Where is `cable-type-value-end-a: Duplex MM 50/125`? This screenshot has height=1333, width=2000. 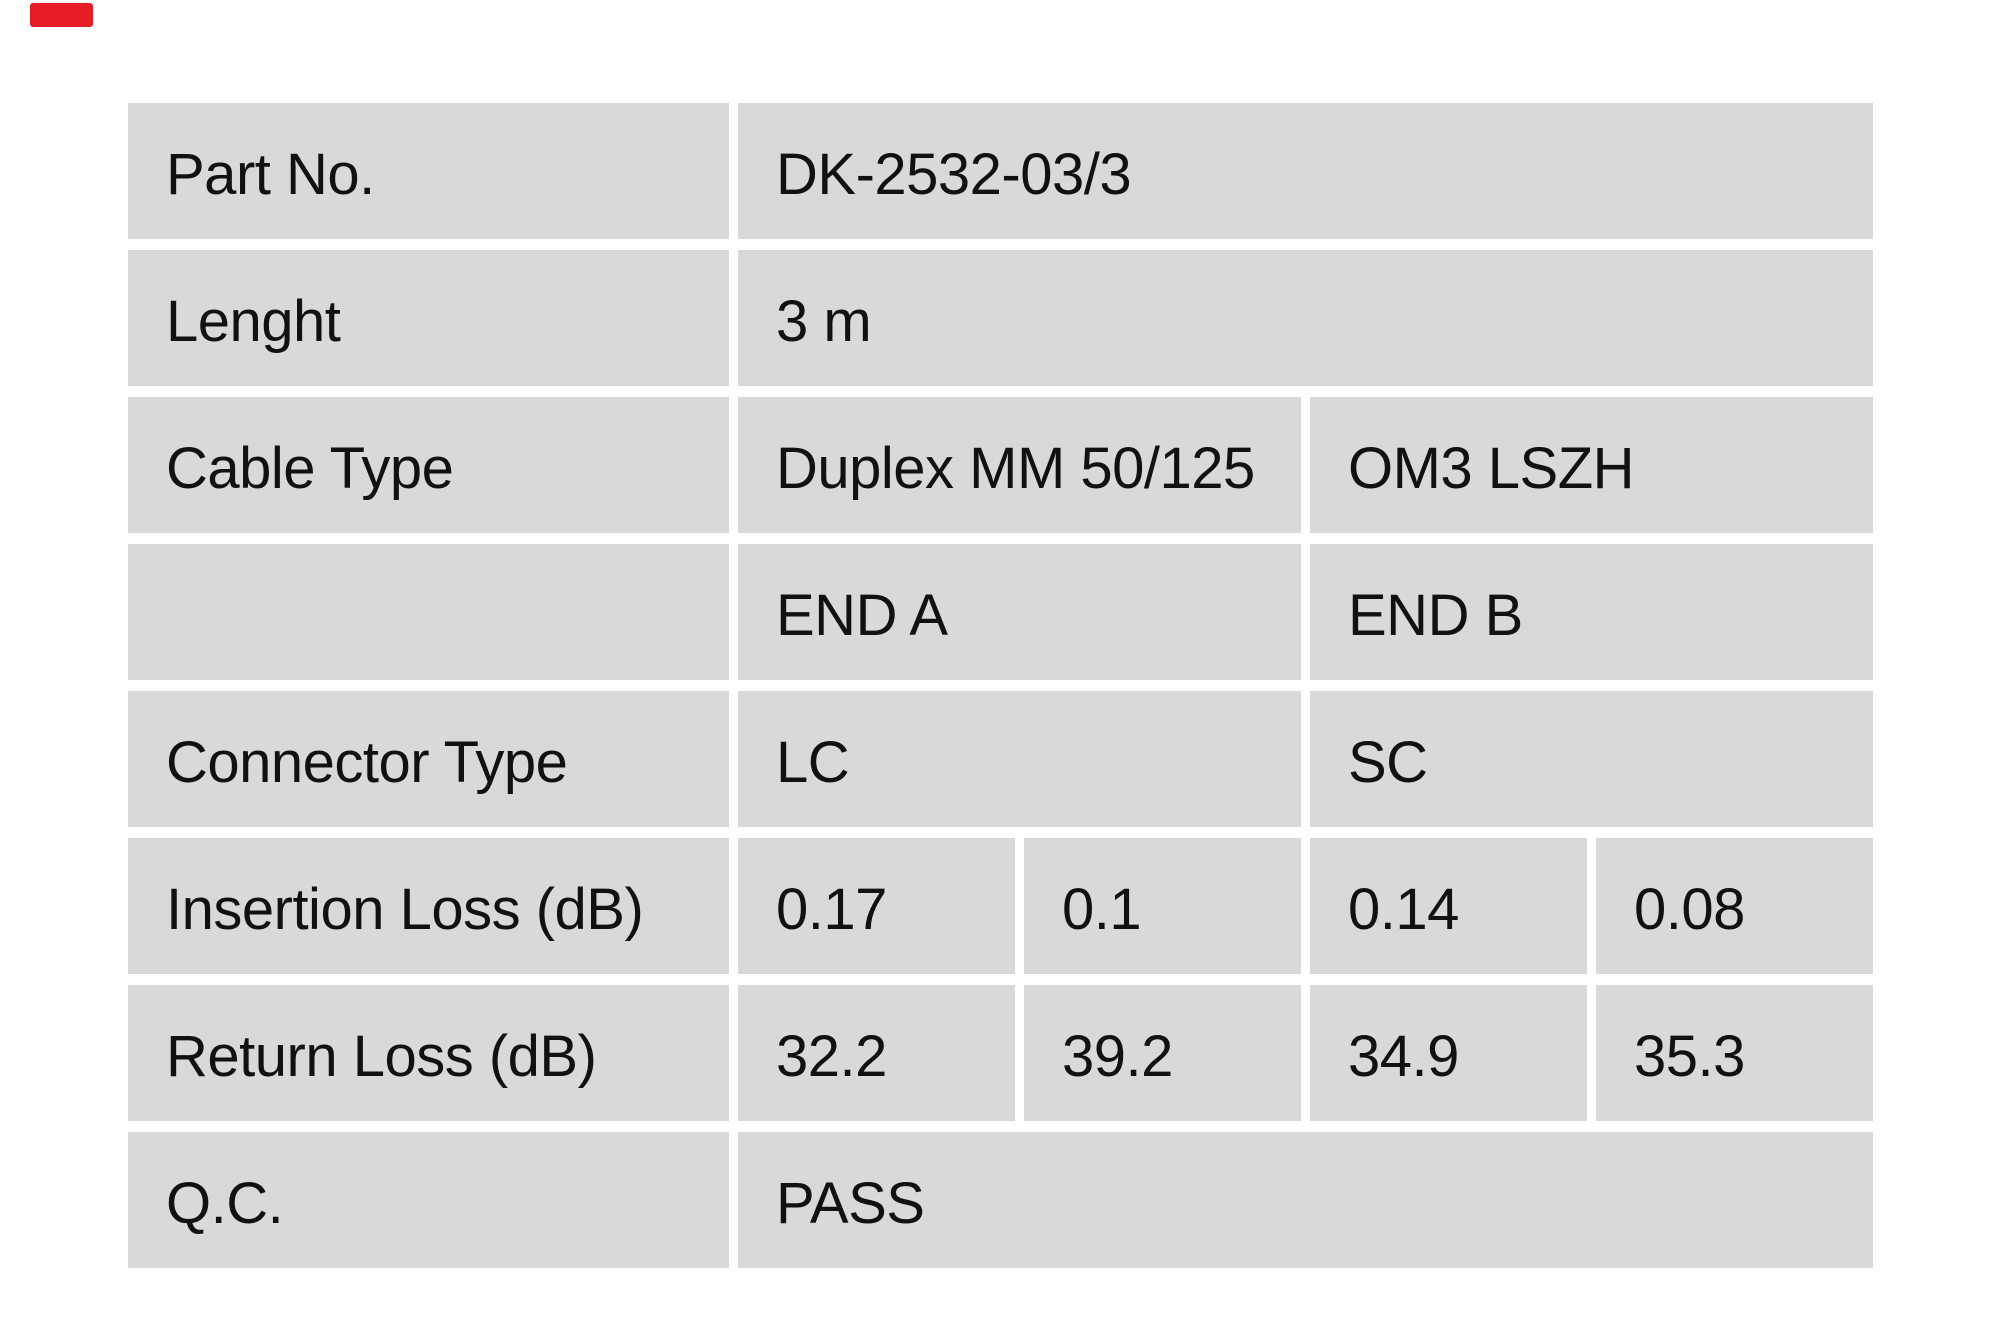 cable-type-value-end-a: Duplex MM 50/125 is located at coordinates (1019, 465).